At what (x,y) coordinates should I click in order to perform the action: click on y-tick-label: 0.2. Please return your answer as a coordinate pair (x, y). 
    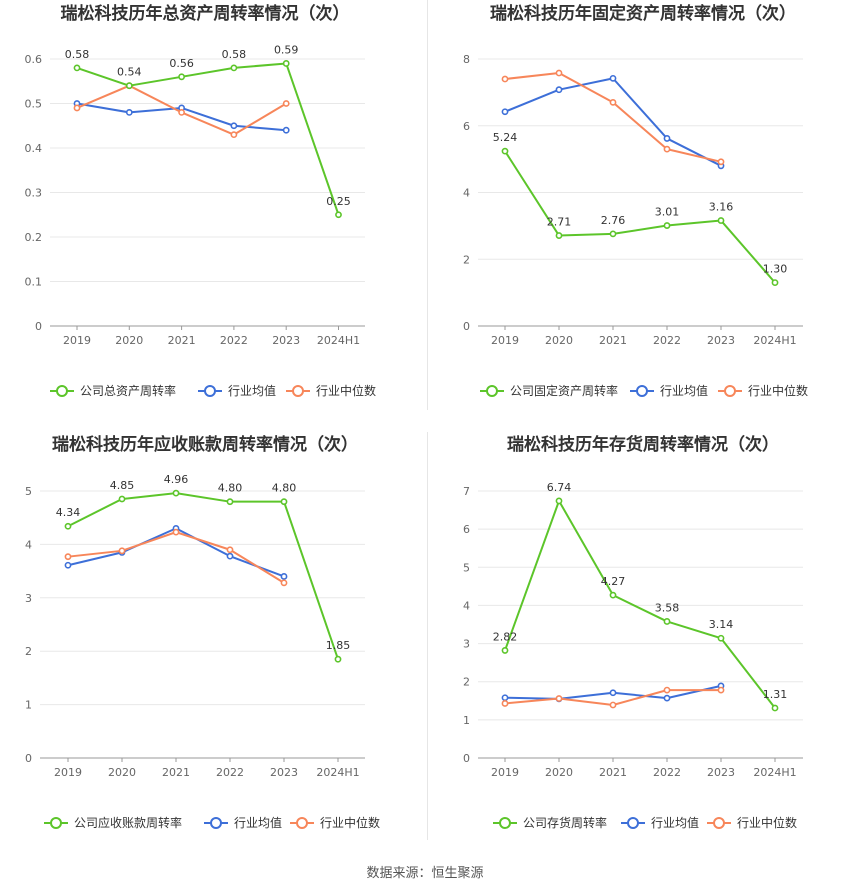
    Looking at the image, I should click on (34, 237).